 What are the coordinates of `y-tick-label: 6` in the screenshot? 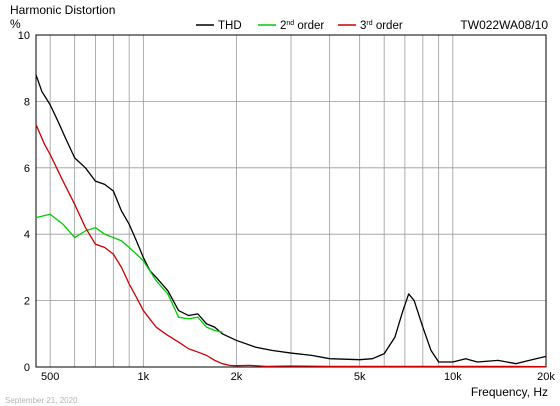 It's located at (27, 169).